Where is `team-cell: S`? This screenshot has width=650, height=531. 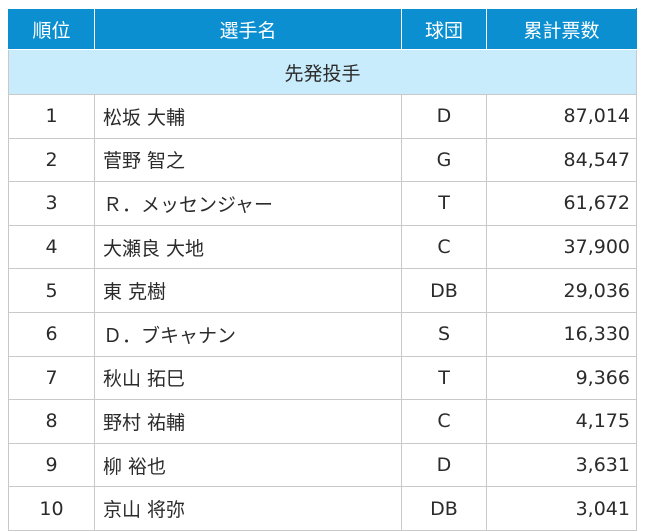 team-cell: S is located at coordinates (444, 334).